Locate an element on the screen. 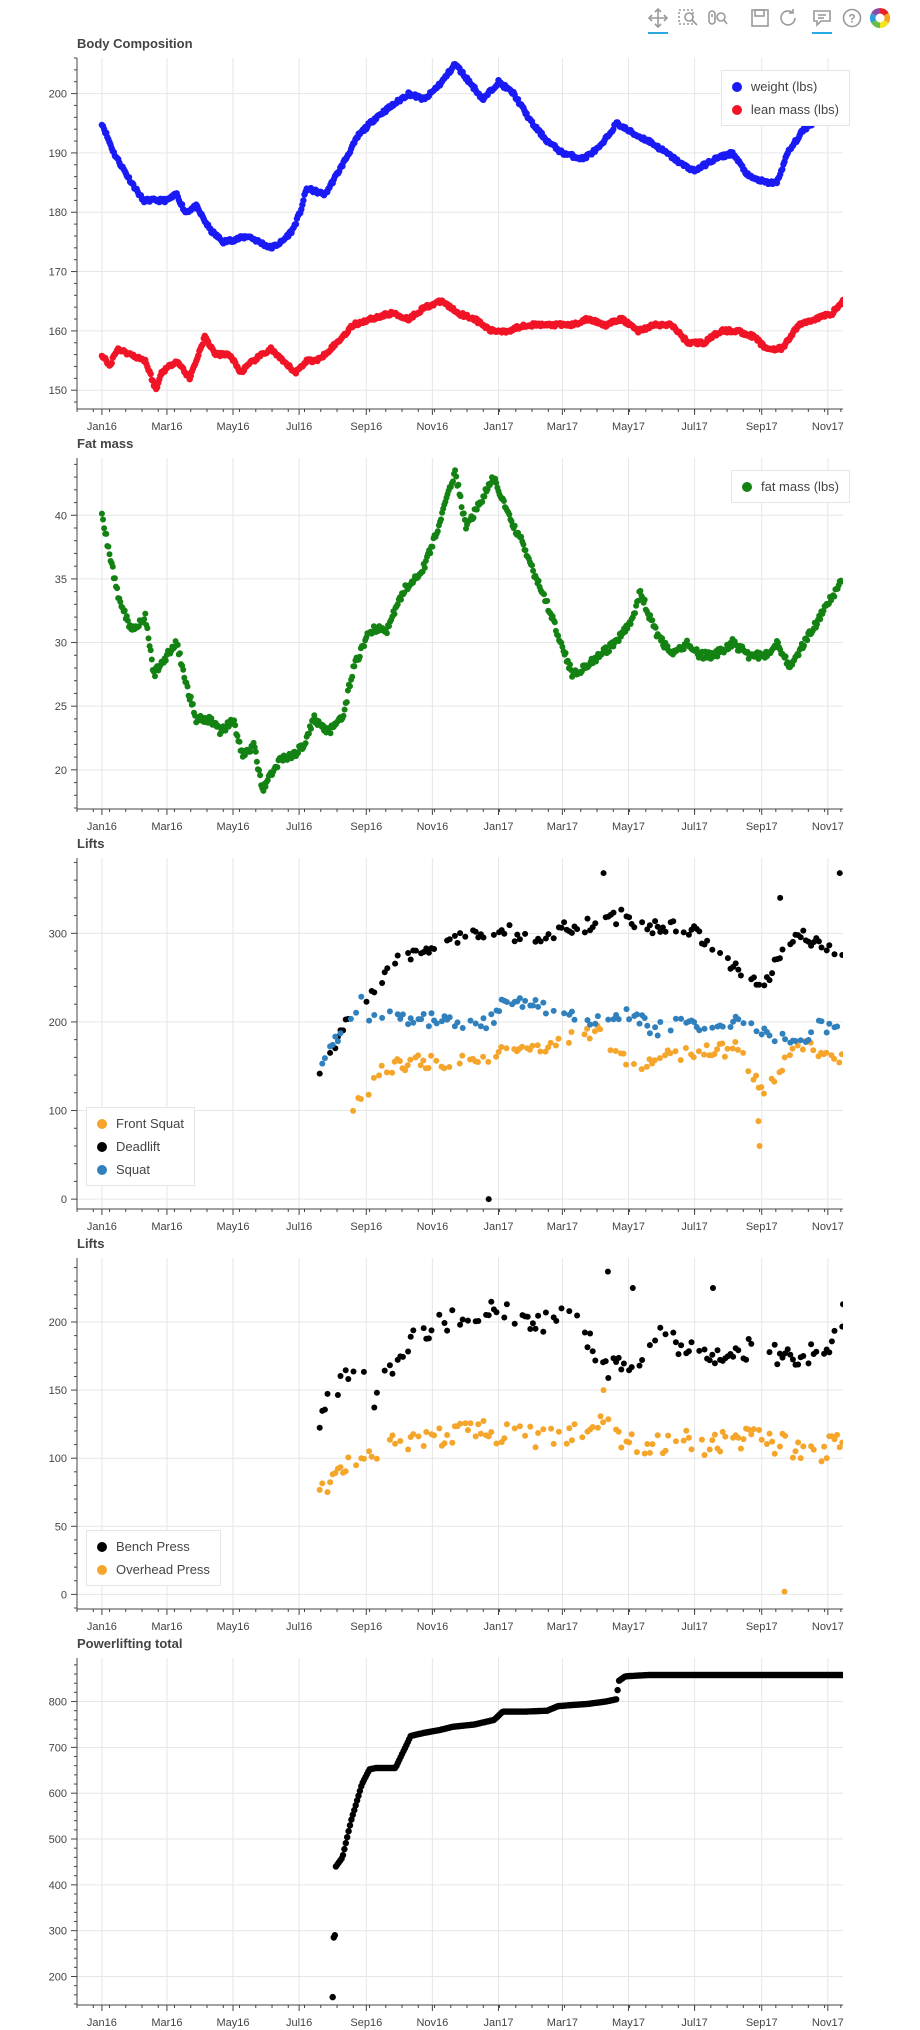 This screenshot has width=920, height=2030. bokeh-logo-icon is located at coordinates (880, 18).